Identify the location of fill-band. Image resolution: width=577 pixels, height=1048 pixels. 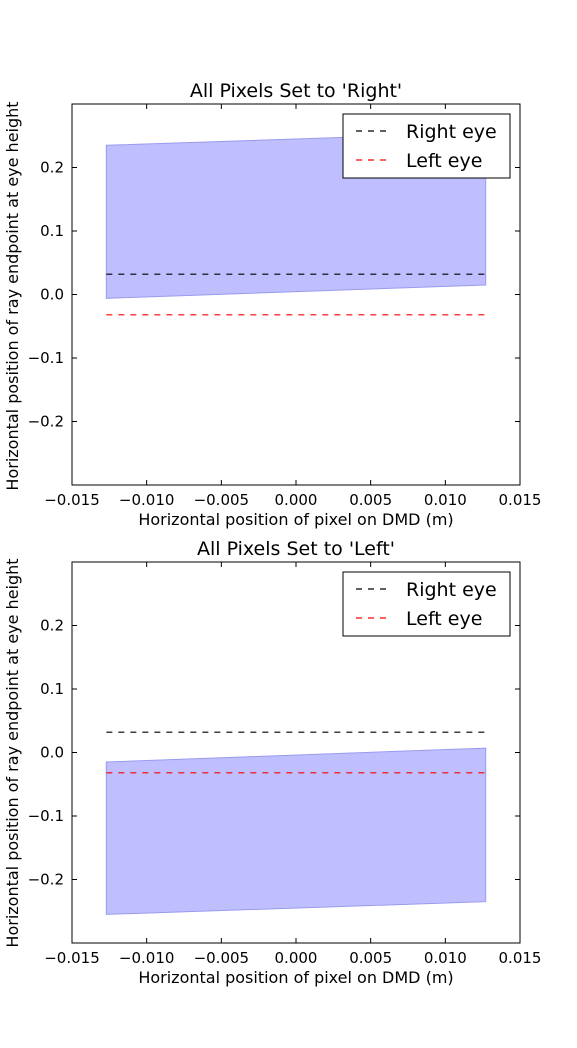
(296, 831).